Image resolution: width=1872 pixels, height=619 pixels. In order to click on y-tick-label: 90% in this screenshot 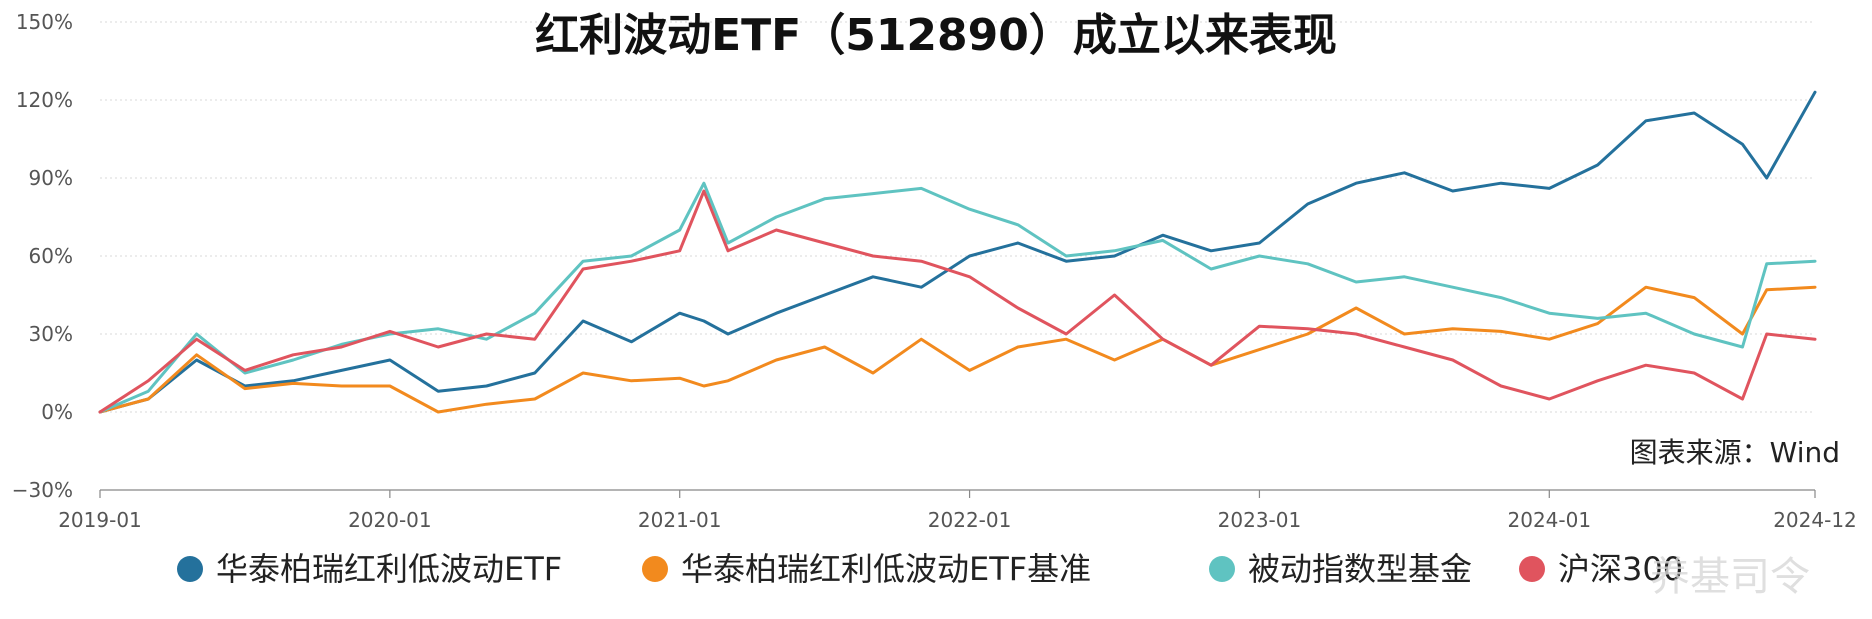, I will do `click(51, 178)`.